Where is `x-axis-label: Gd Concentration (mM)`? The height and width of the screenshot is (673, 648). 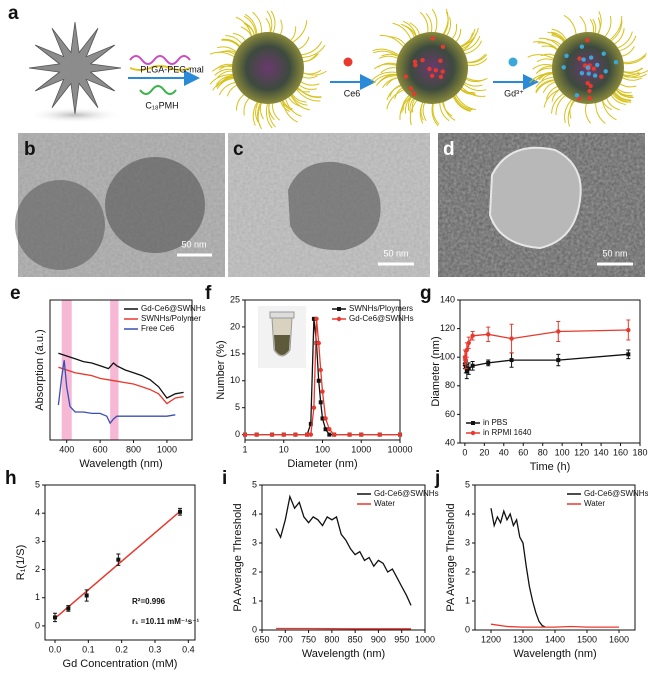
x-axis-label: Gd Concentration (mM) is located at coordinates (120, 664).